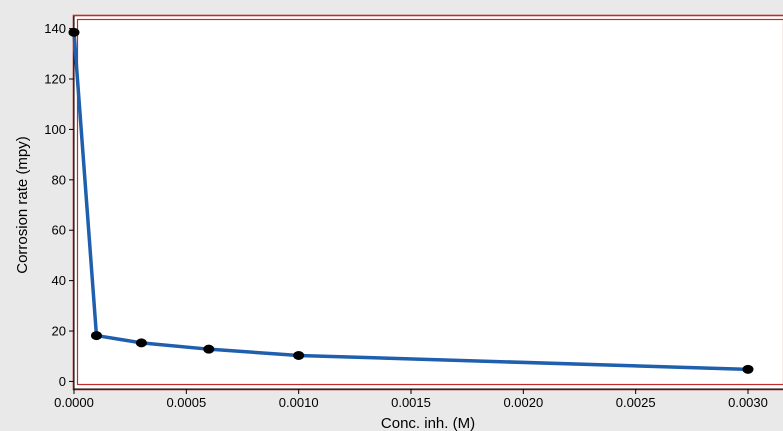 The image size is (783, 431). Describe the element at coordinates (59, 230) in the screenshot. I see `y-tick-label: 60` at that location.